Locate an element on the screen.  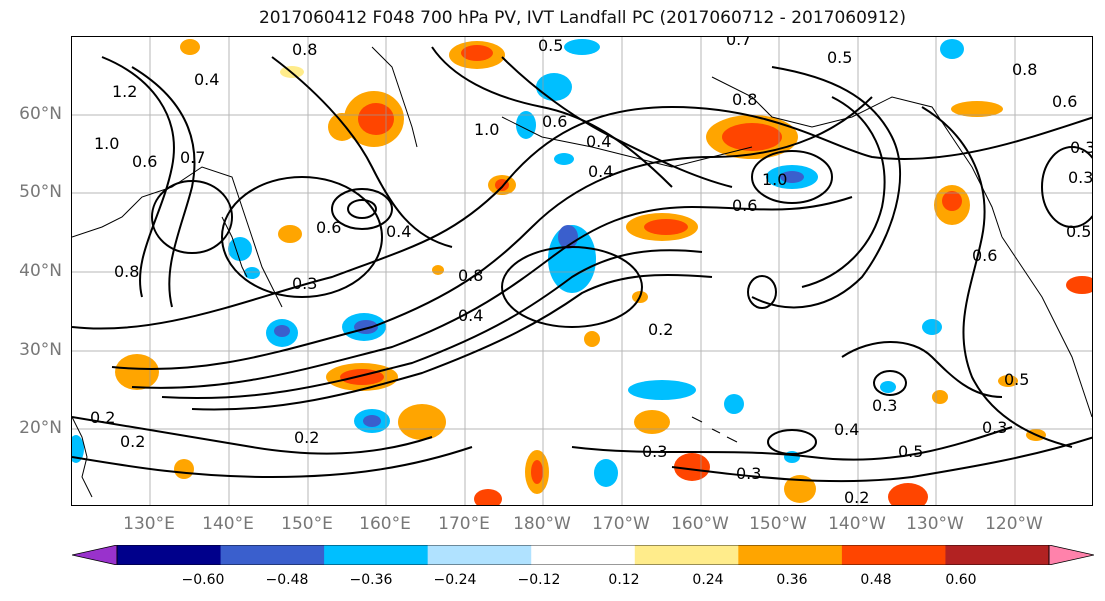
colorbar-tick-label: 0.36 is located at coordinates (792, 580).